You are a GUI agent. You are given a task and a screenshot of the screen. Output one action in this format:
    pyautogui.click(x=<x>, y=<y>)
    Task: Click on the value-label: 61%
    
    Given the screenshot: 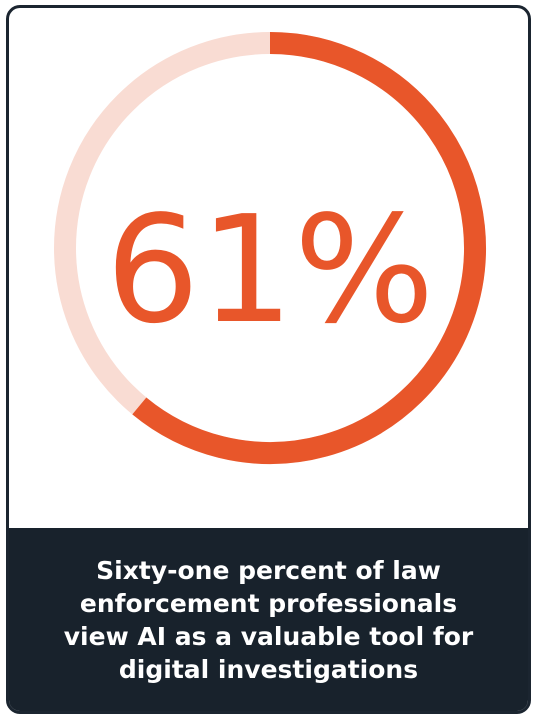 What is the action you would take?
    pyautogui.click(x=270, y=270)
    